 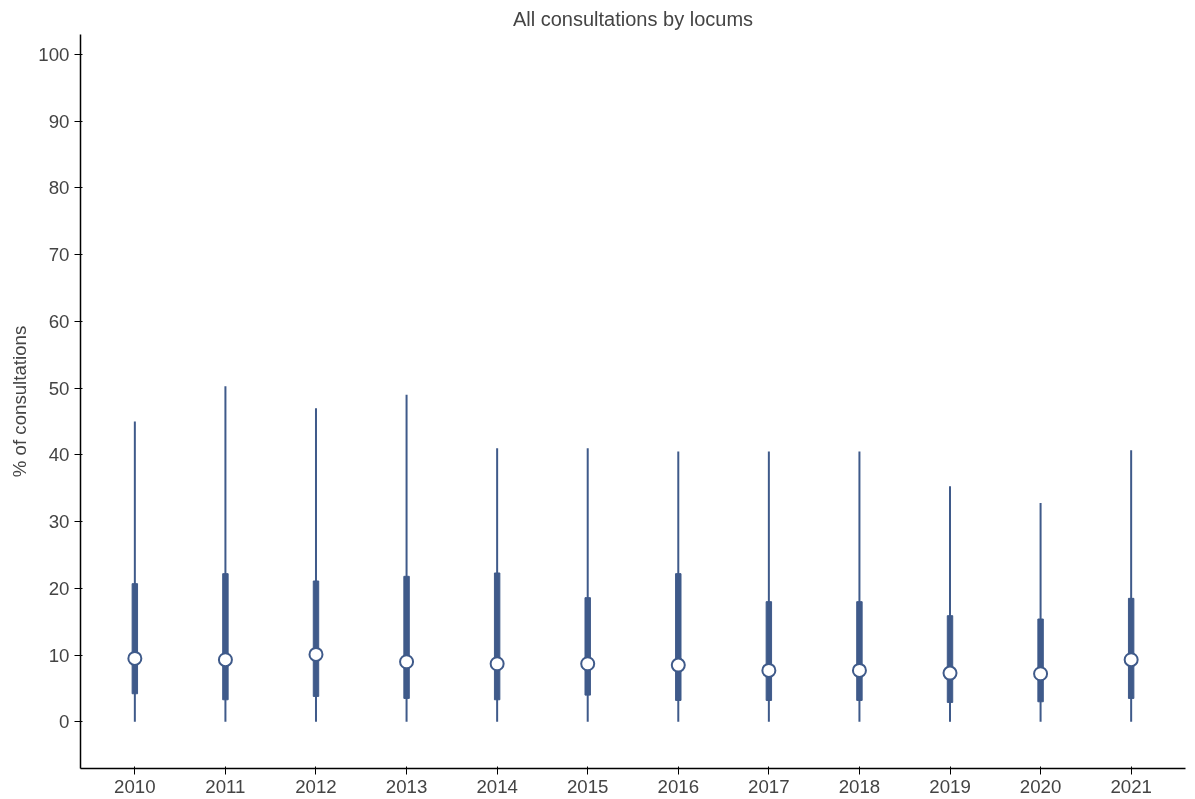 What do you see at coordinates (59, 522) in the screenshot?
I see `y-tick-label: 30` at bounding box center [59, 522].